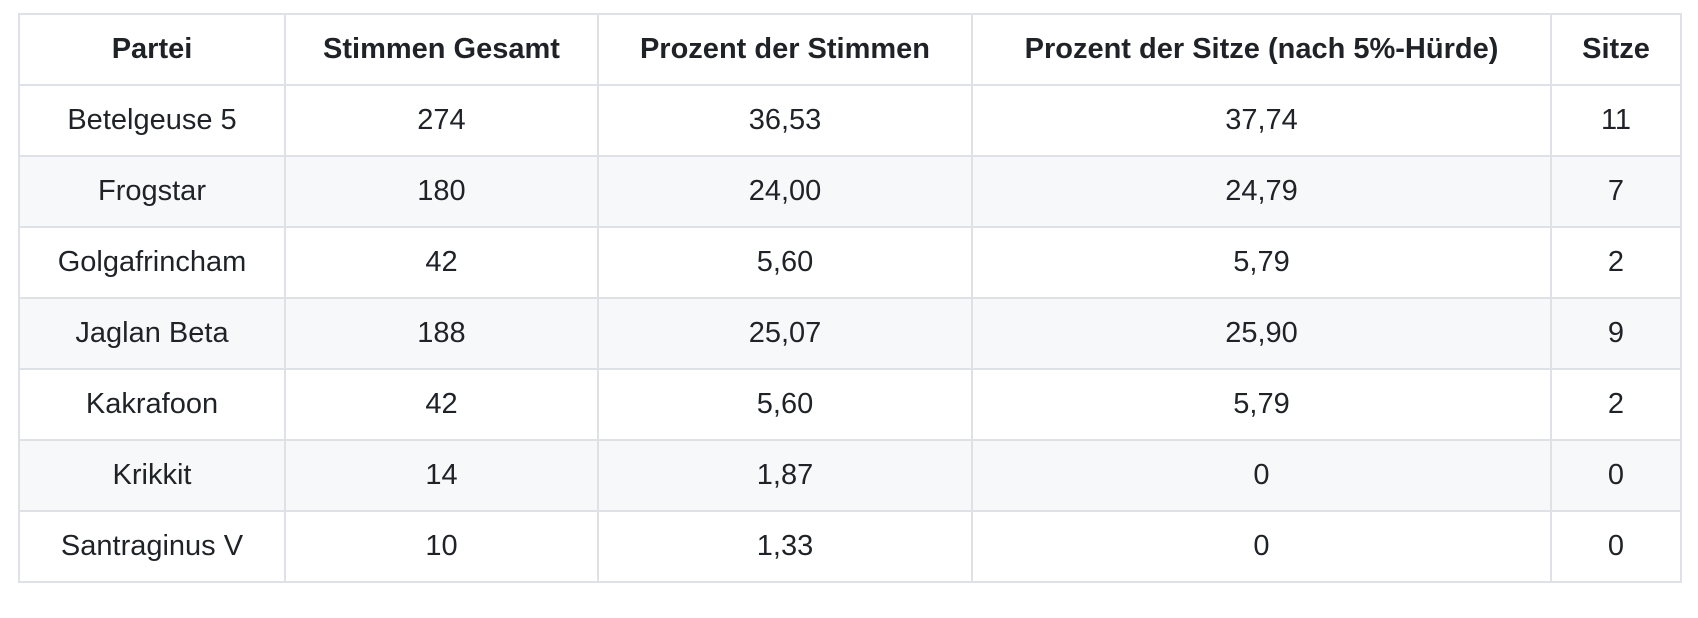 The height and width of the screenshot is (618, 1698). Describe the element at coordinates (785, 49) in the screenshot. I see `column-header-prozent-der-stimmen: Prozent der Stimmen` at that location.